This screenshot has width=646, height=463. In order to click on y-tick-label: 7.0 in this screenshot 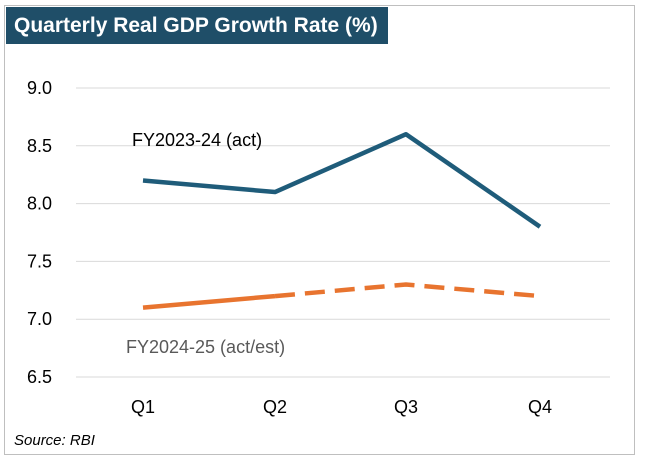, I will do `click(39, 319)`.